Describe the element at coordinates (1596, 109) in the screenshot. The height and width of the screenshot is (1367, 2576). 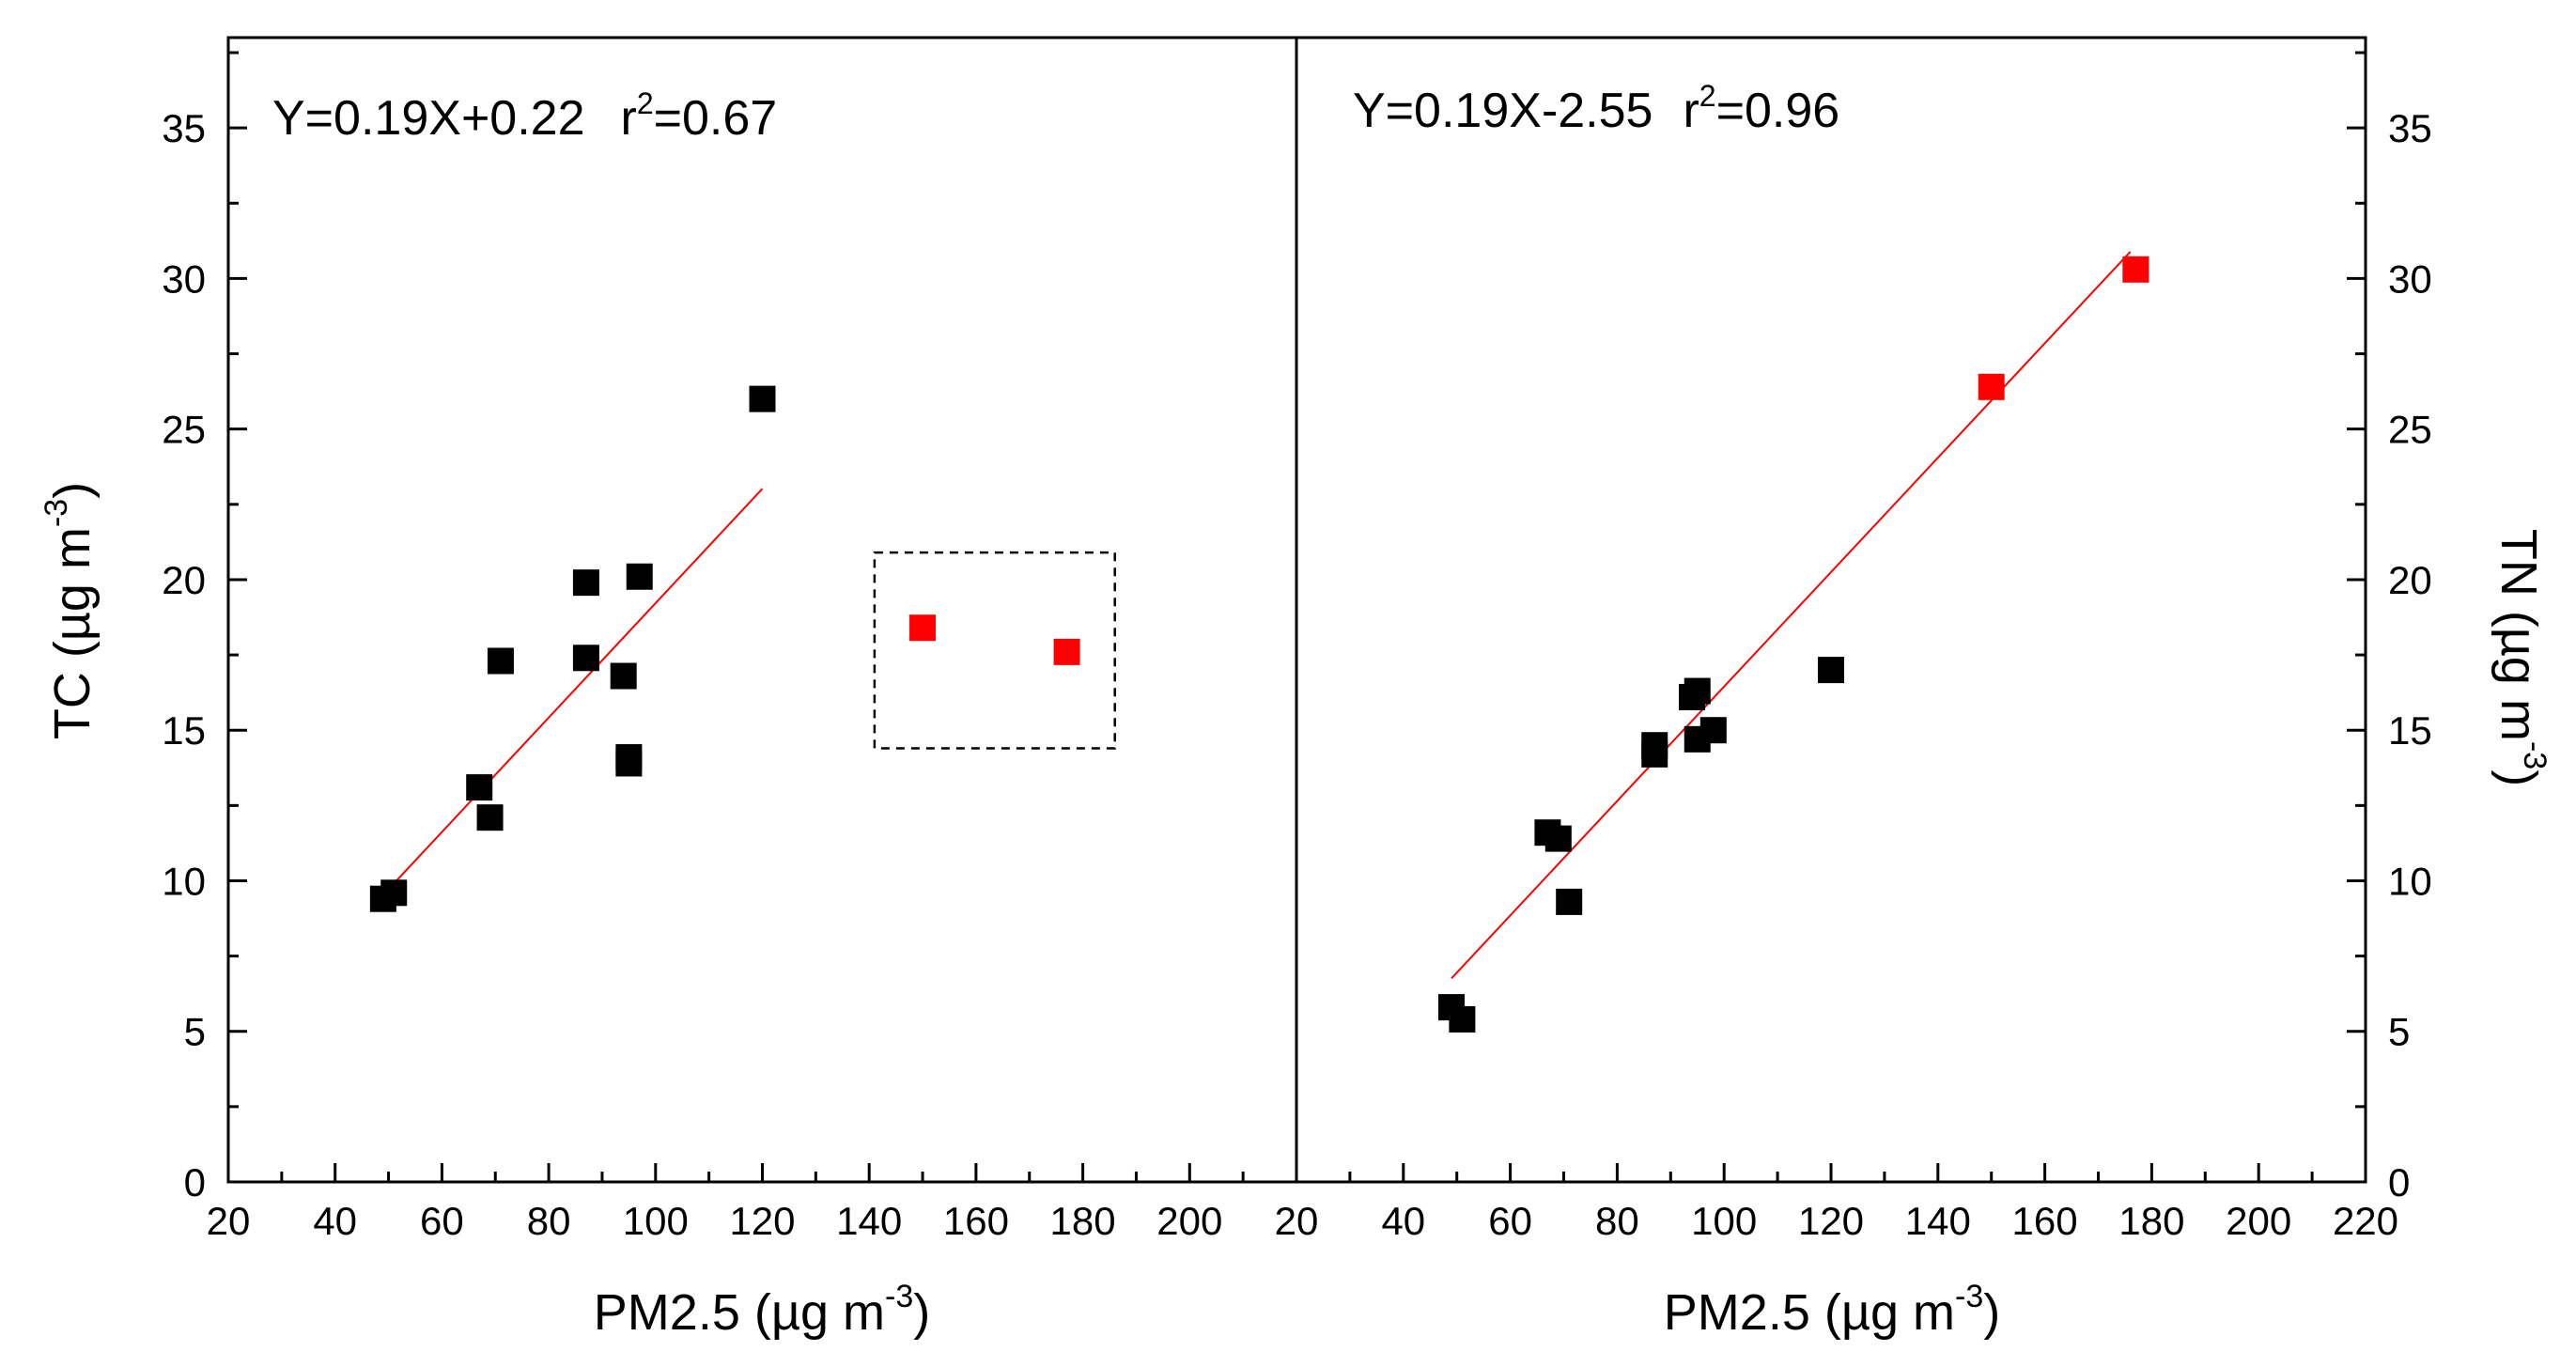
I see `right-equation: Y=0.19X-2.55 r2=0.96` at that location.